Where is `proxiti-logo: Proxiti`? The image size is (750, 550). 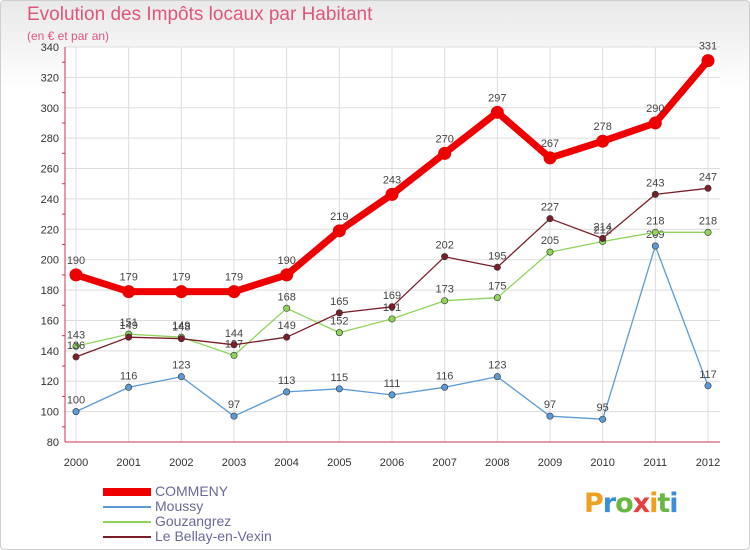 proxiti-logo: Proxiti is located at coordinates (631, 503).